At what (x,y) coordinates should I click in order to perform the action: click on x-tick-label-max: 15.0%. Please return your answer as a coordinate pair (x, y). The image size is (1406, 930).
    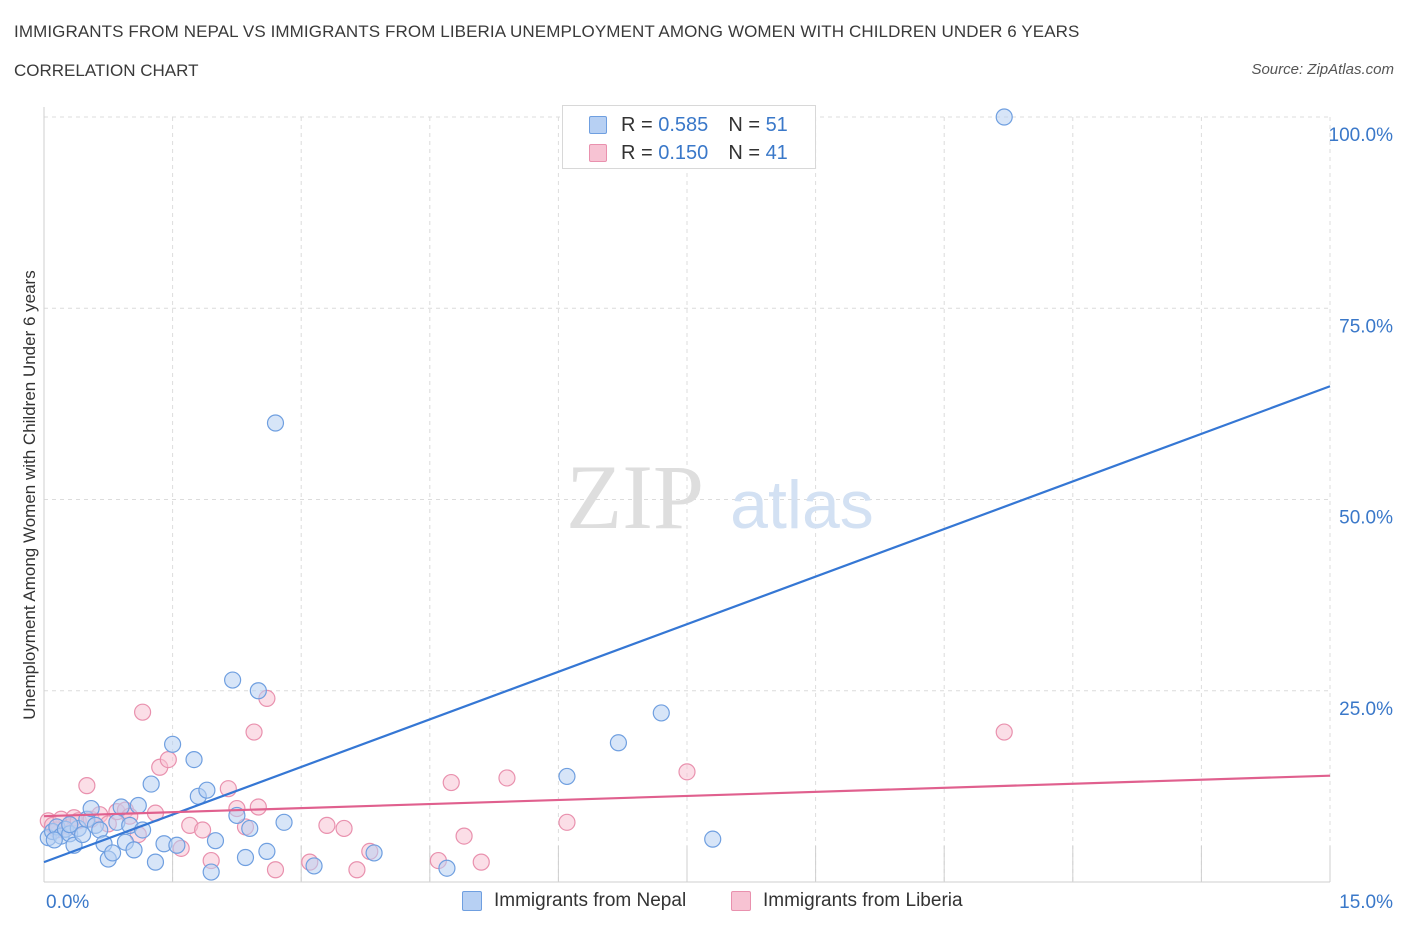
    Looking at the image, I should click on (1366, 902).